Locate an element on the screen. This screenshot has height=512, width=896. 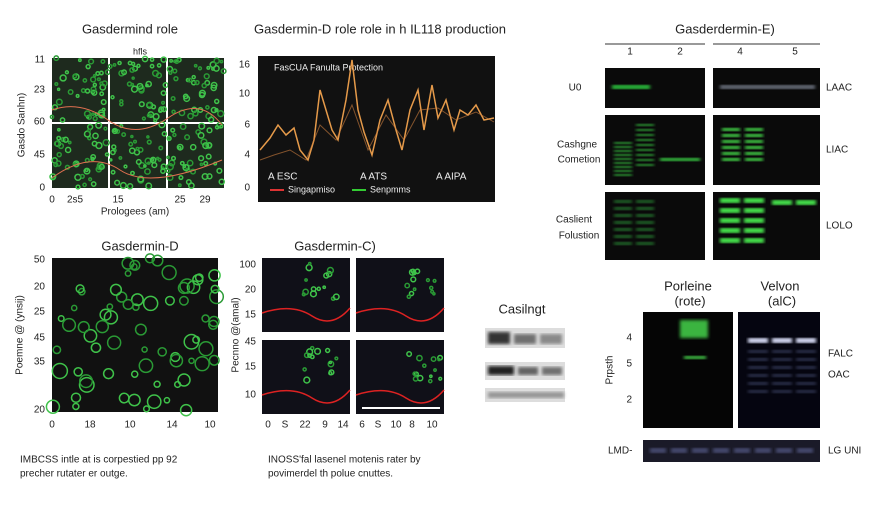
tick-label: 45 is located at coordinates (251, 342).